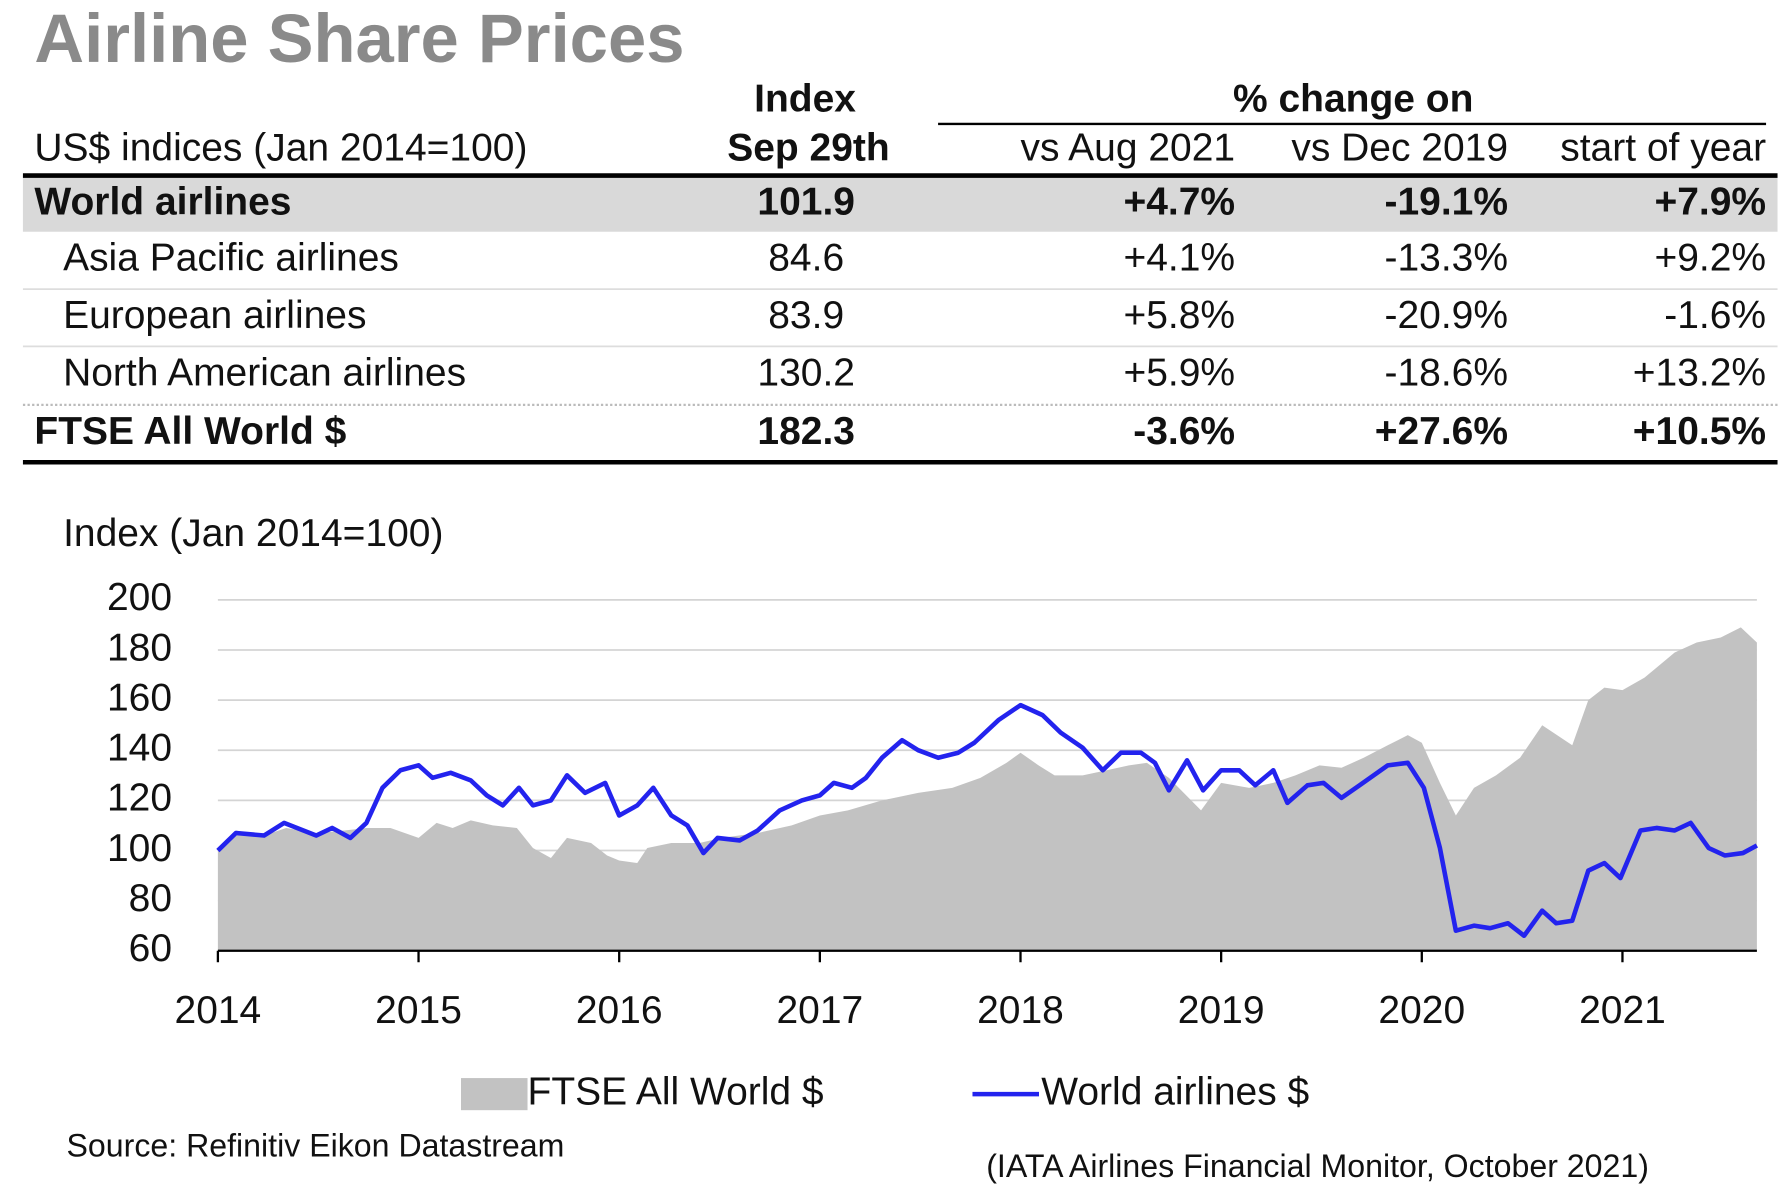 This screenshot has width=1789, height=1198. What do you see at coordinates (1699, 431) in the screenshot?
I see `cell: +10.5%` at bounding box center [1699, 431].